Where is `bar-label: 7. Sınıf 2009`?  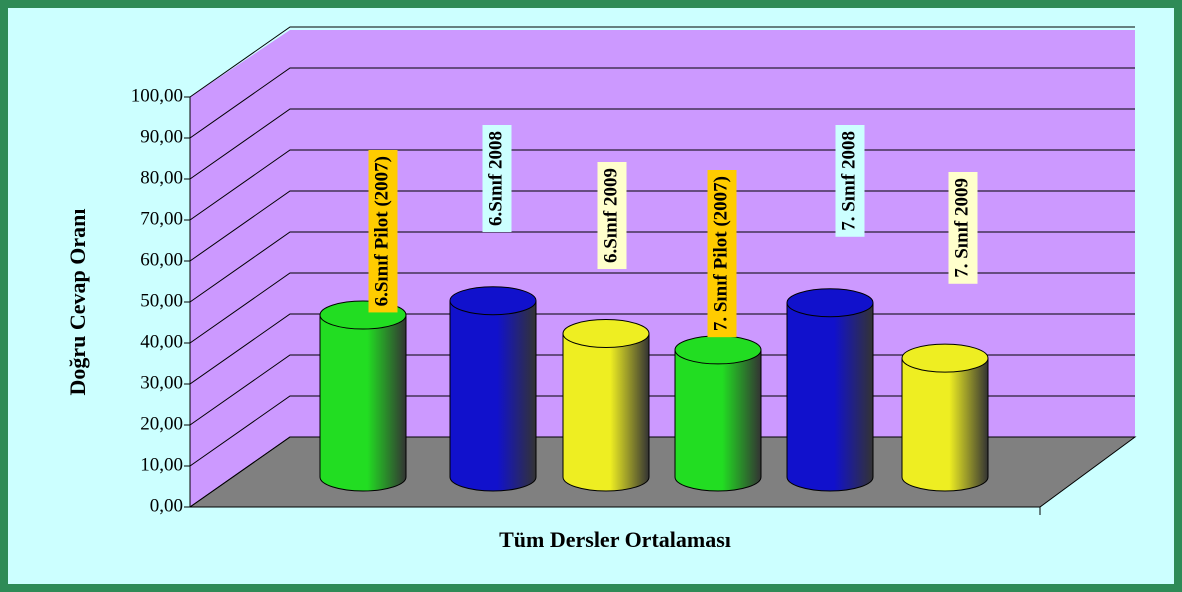 bar-label: 7. Sınıf 2009 is located at coordinates (961, 228).